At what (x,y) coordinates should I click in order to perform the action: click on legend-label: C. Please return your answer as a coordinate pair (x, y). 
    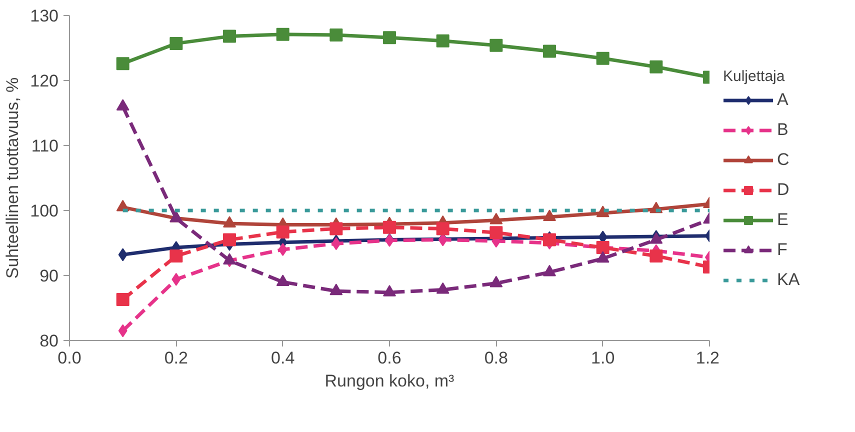
    Looking at the image, I should click on (783, 160).